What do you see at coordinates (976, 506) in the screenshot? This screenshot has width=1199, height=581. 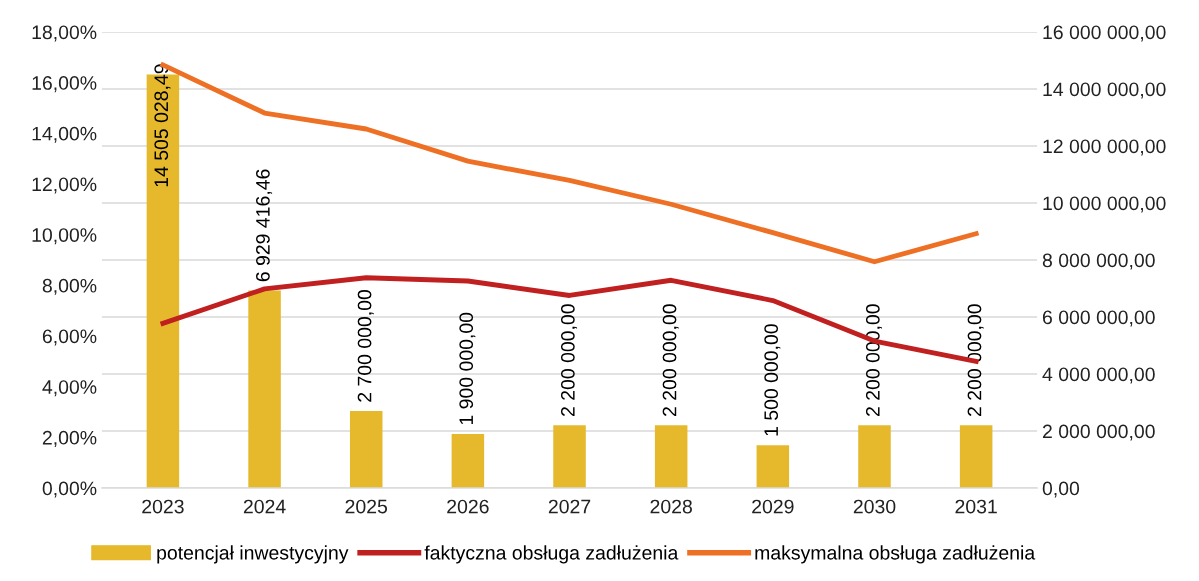 I see `x-tick-label: 2031` at bounding box center [976, 506].